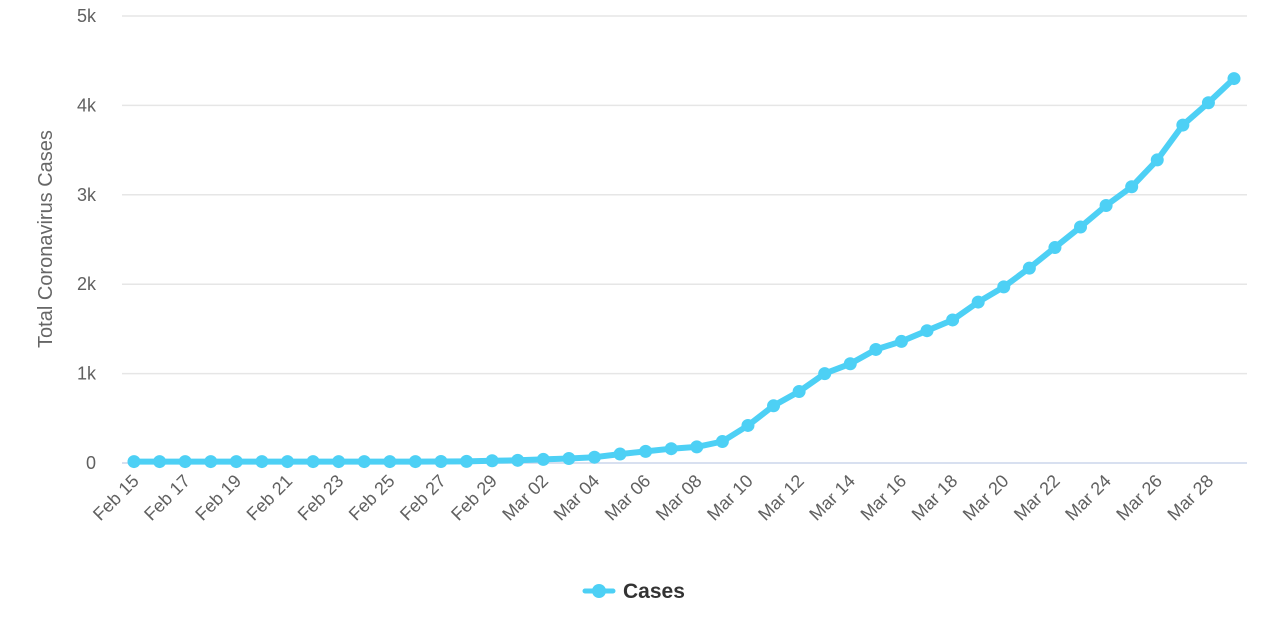 The height and width of the screenshot is (638, 1280). Describe the element at coordinates (577, 498) in the screenshot. I see `x-tick-label: Mar 04` at that location.